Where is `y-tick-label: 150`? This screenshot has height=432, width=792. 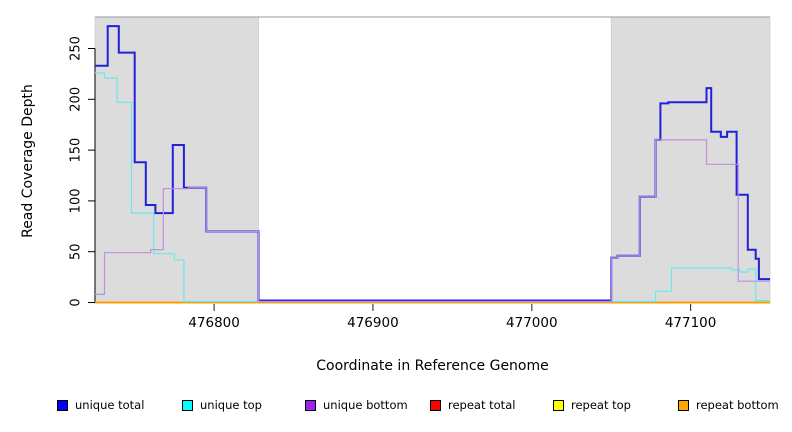
y-tick-label: 150 is located at coordinates (76, 150).